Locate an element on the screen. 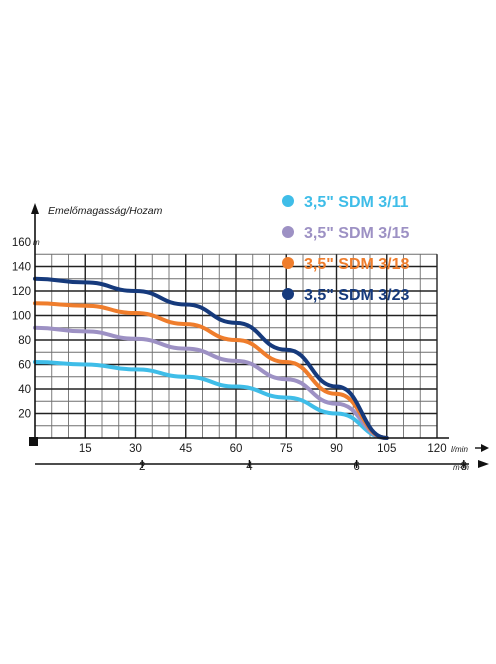  x-axis-arrow is located at coordinates (485, 448).